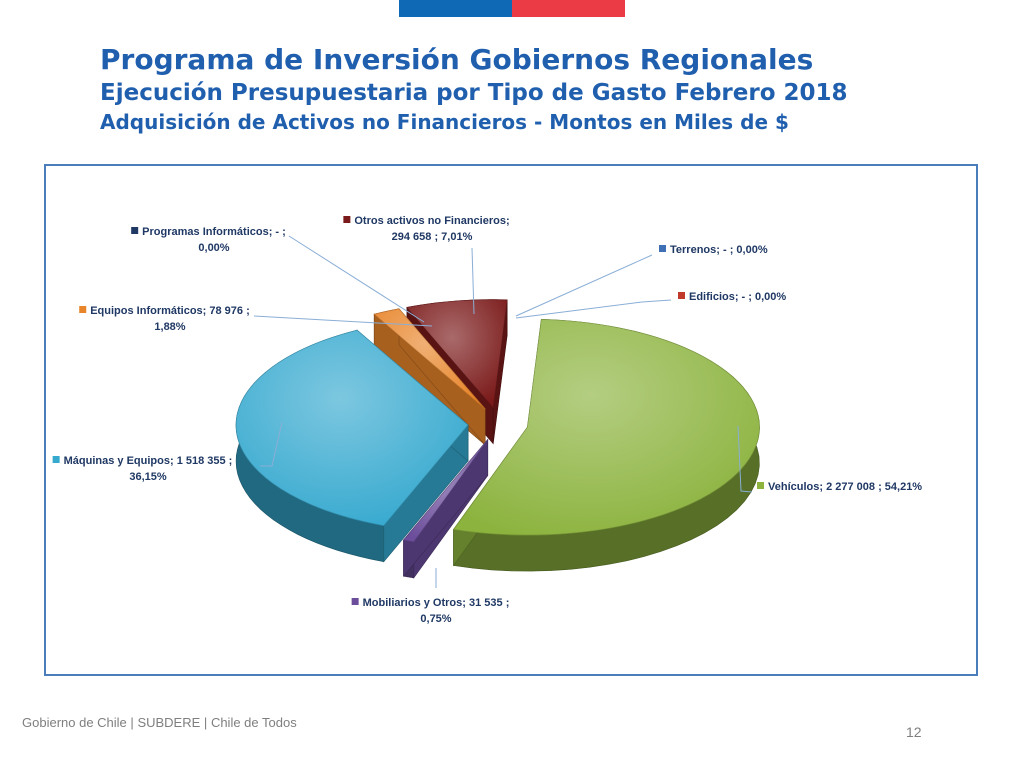 The image size is (1024, 768). Describe the element at coordinates (135, 230) in the screenshot. I see `legend-marker-programas-inform-ticos` at that location.